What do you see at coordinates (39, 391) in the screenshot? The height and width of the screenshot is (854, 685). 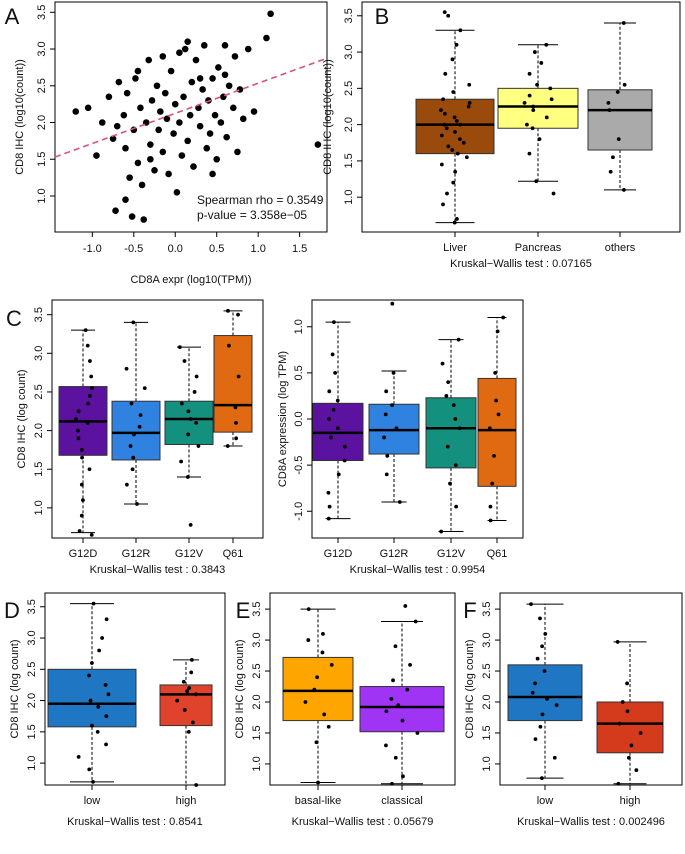 I see `y-tick-label: 2.5` at bounding box center [39, 391].